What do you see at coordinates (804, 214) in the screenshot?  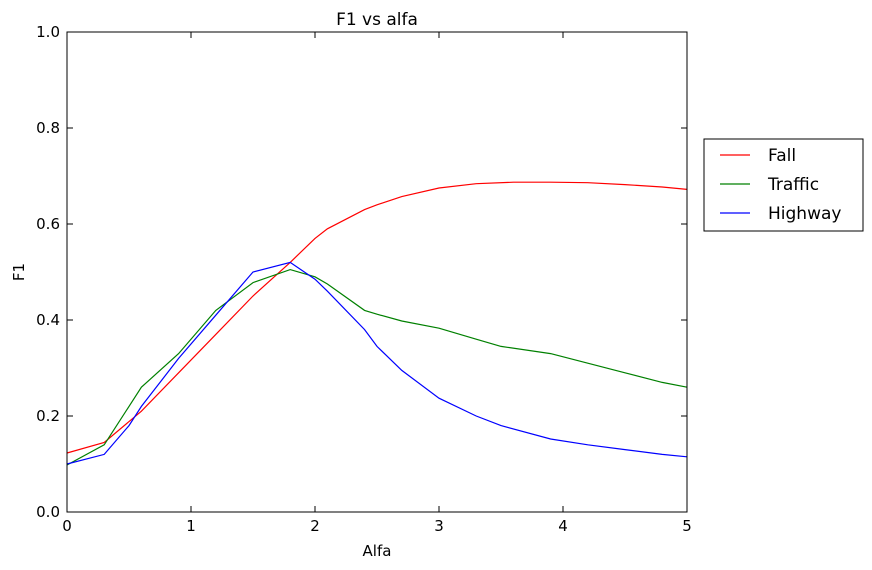 I see `legend-label: Highway` at bounding box center [804, 214].